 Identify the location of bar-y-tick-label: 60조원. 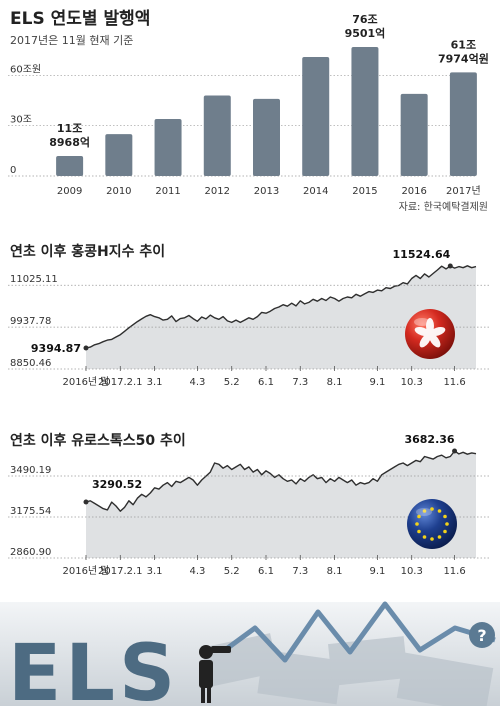
(25, 69).